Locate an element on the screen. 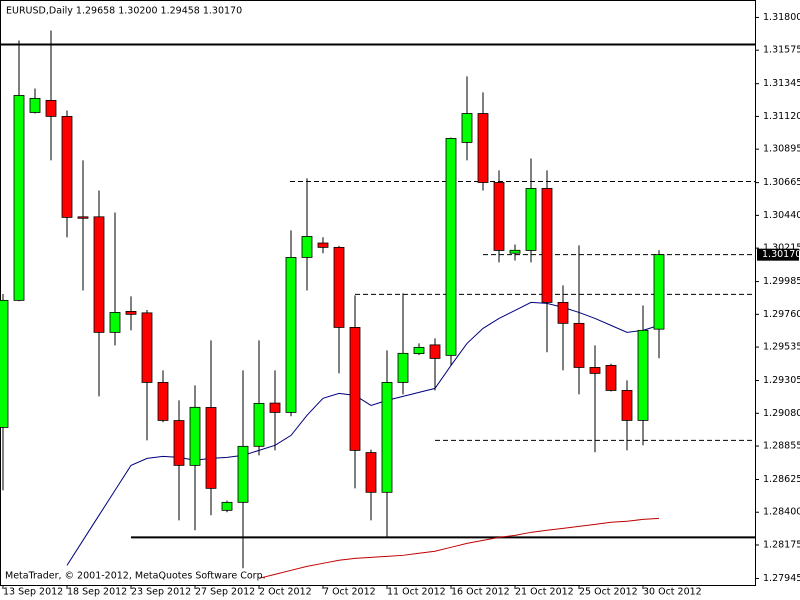 This screenshot has height=600, width=800. moving-average is located at coordinates (459, 548).